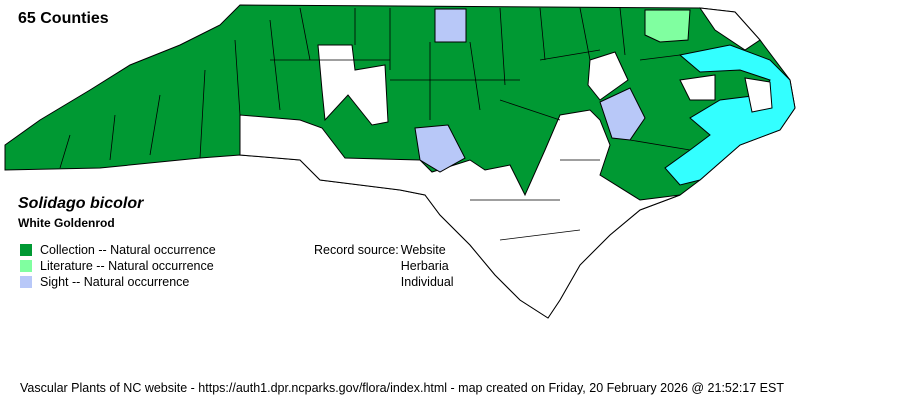 This screenshot has height=401, width=900. What do you see at coordinates (66, 223) in the screenshot?
I see `common-name: White Goldenrod` at bounding box center [66, 223].